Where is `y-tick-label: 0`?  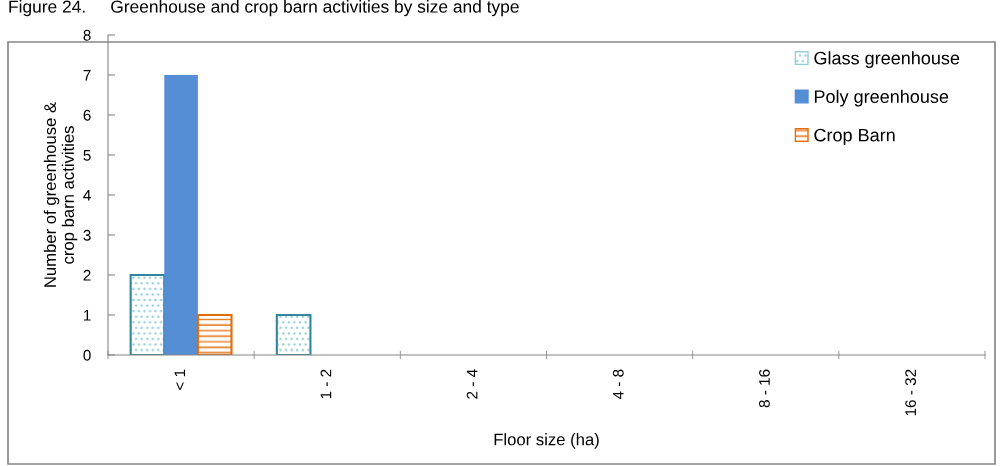 y-tick-label: 0 is located at coordinates (87, 355).